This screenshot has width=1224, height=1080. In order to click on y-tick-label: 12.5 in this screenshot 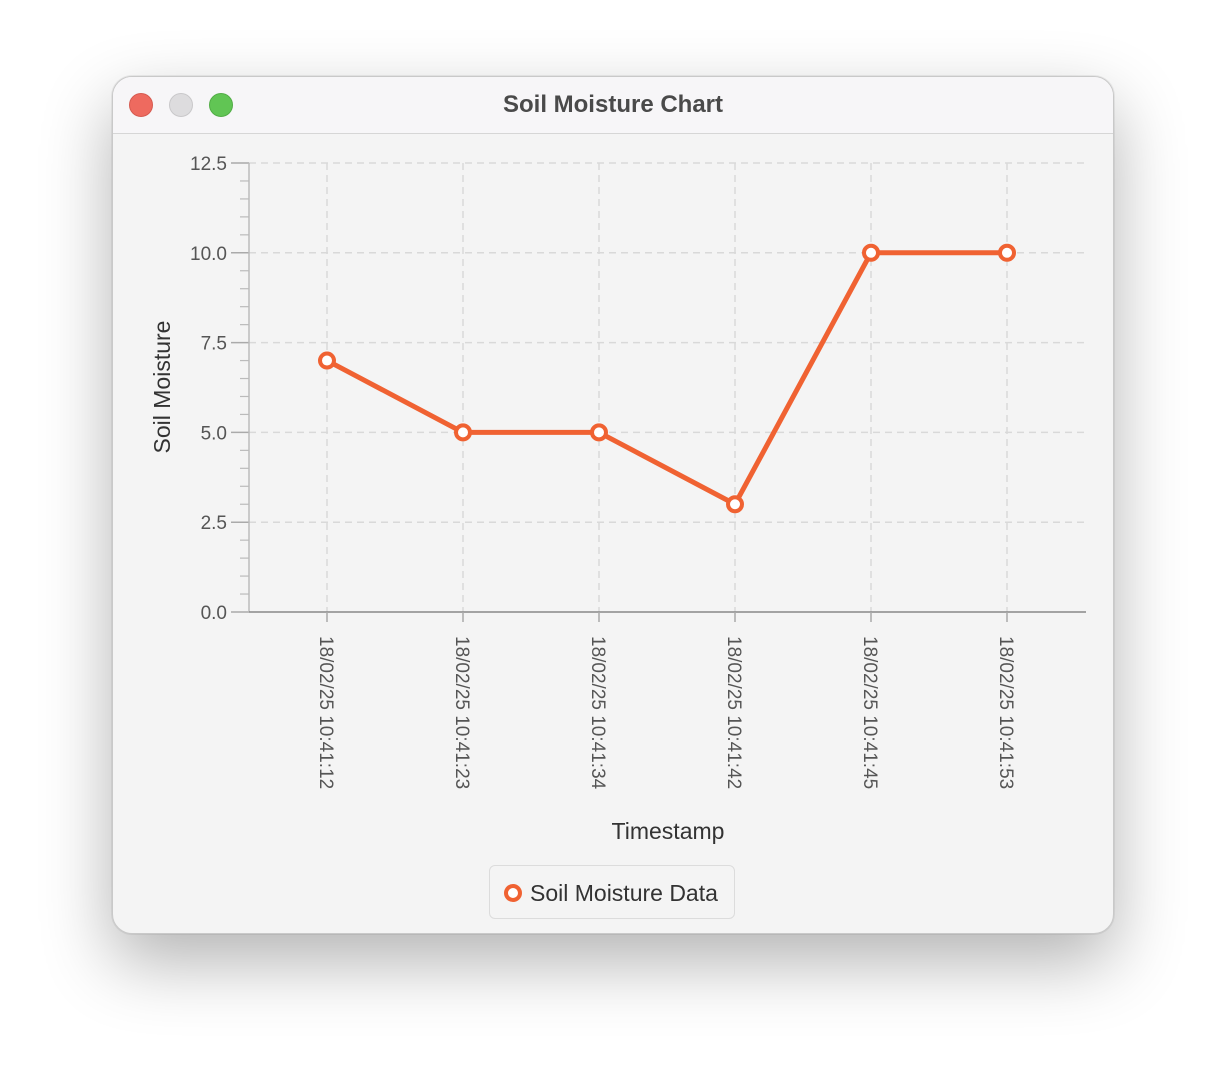, I will do `click(208, 164)`.